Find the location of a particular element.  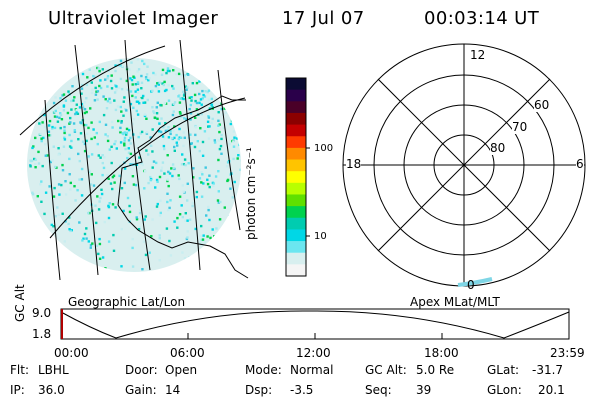

colorbar-tick-100: 100 is located at coordinates (324, 148).